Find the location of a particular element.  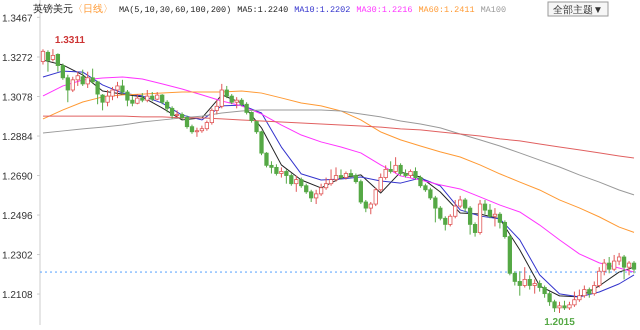

text: MA10:1.2202 is located at coordinates (322, 10).